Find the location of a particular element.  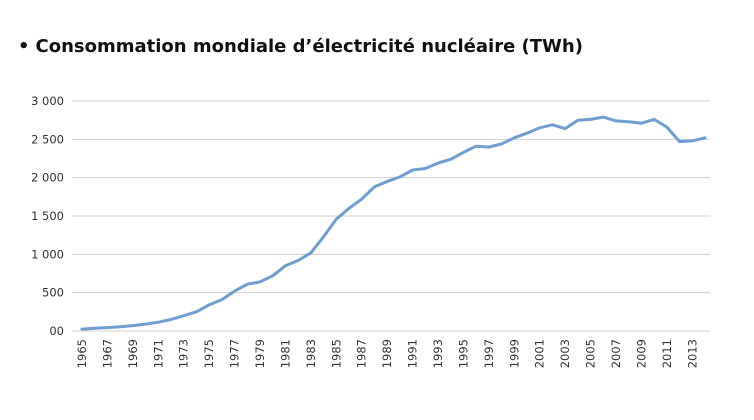

x-tick-label: 1977 is located at coordinates (235, 353).